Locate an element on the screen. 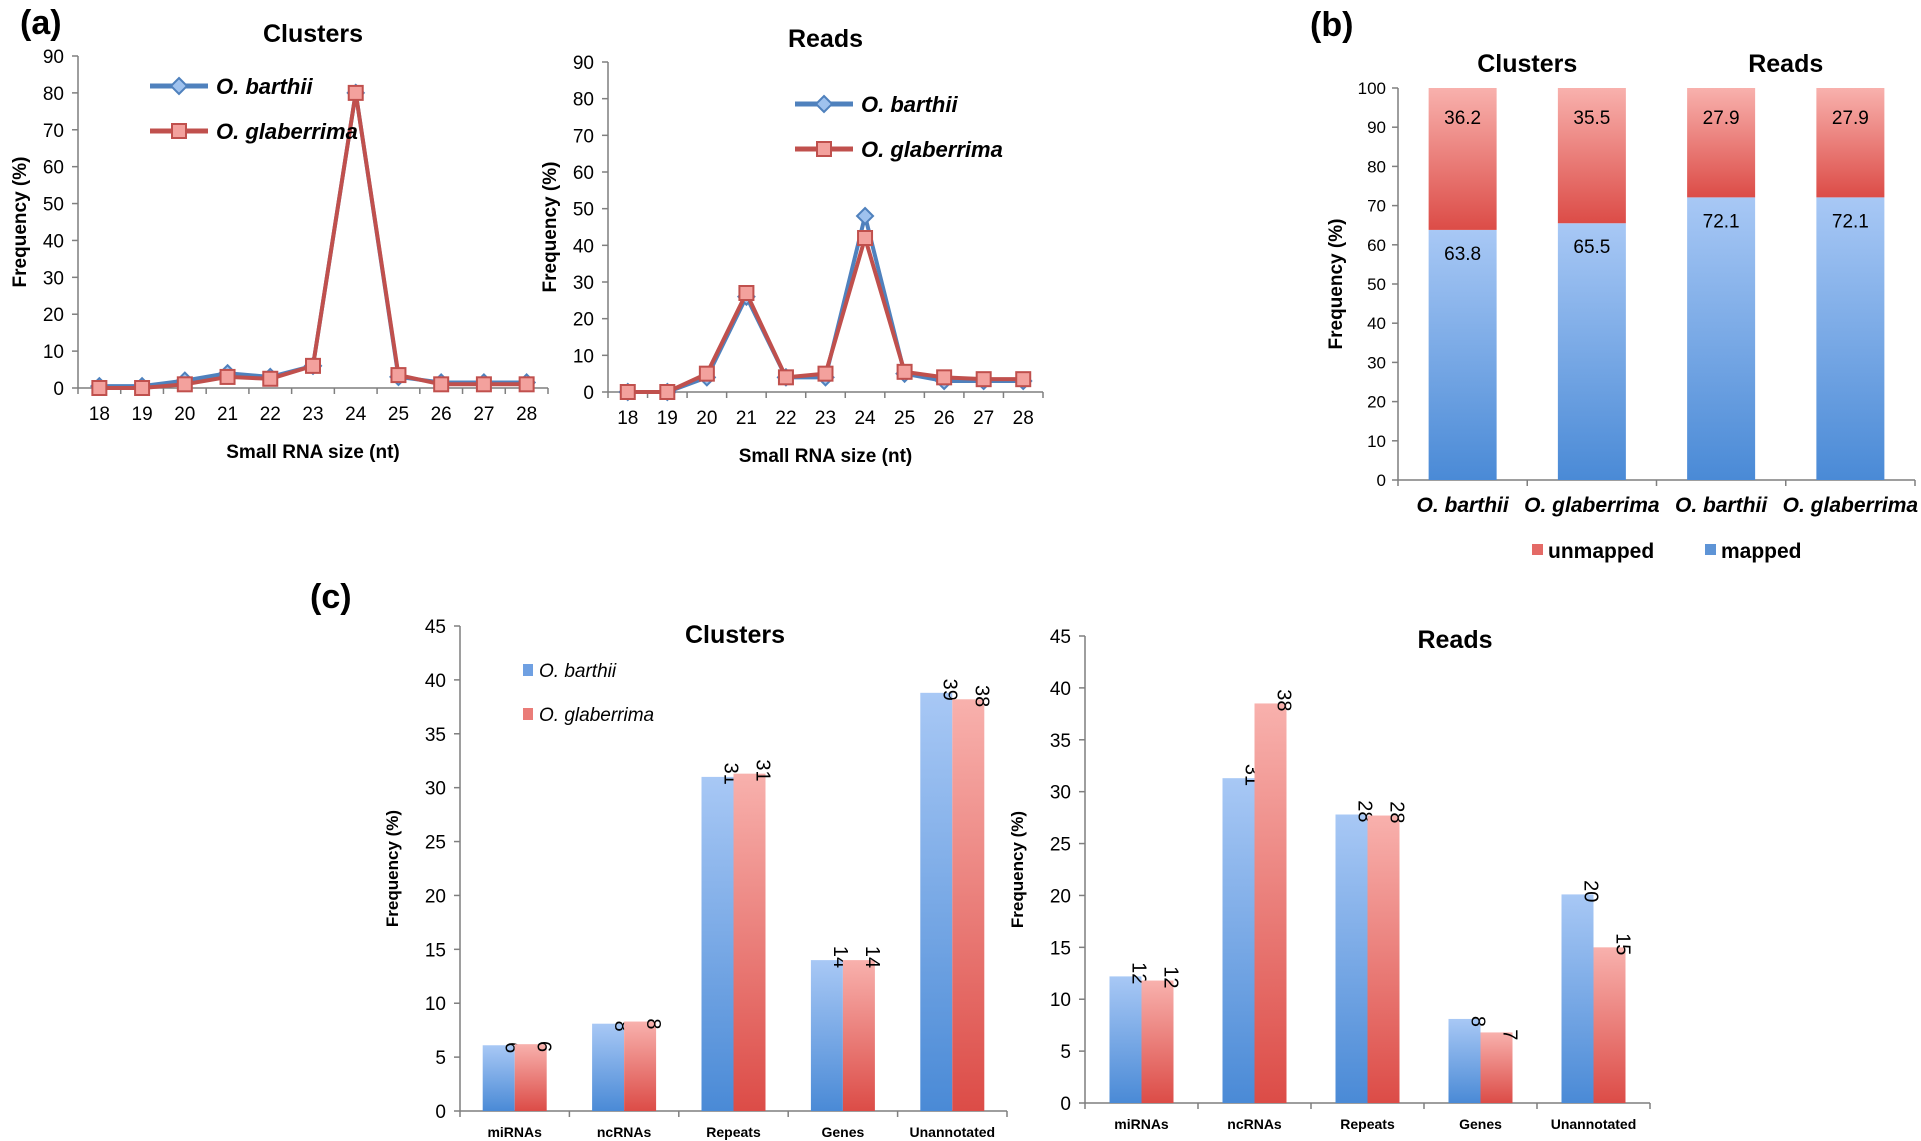 The height and width of the screenshot is (1141, 1921). bar-label-unmapped: 27.9 is located at coordinates (1850, 118).